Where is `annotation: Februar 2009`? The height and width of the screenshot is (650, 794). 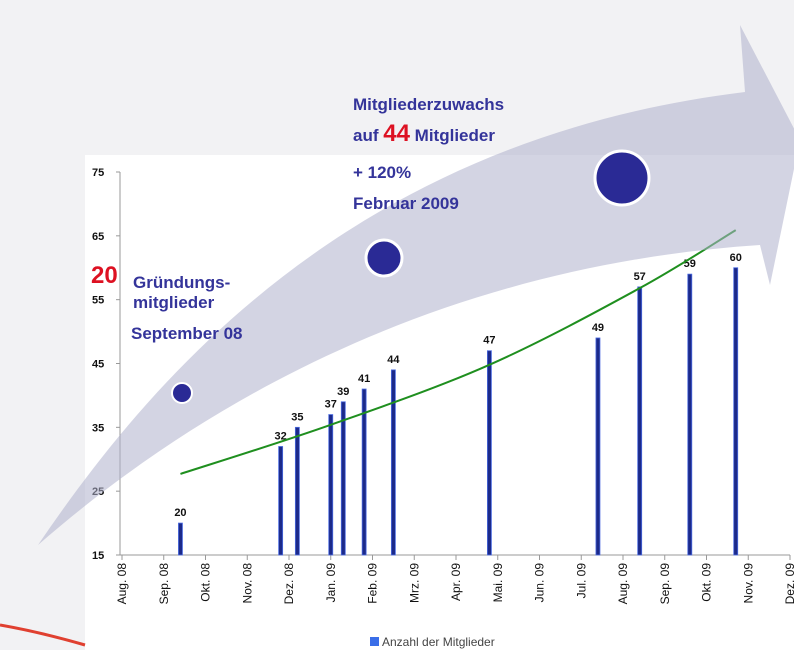
annotation: Februar 2009 is located at coordinates (406, 203).